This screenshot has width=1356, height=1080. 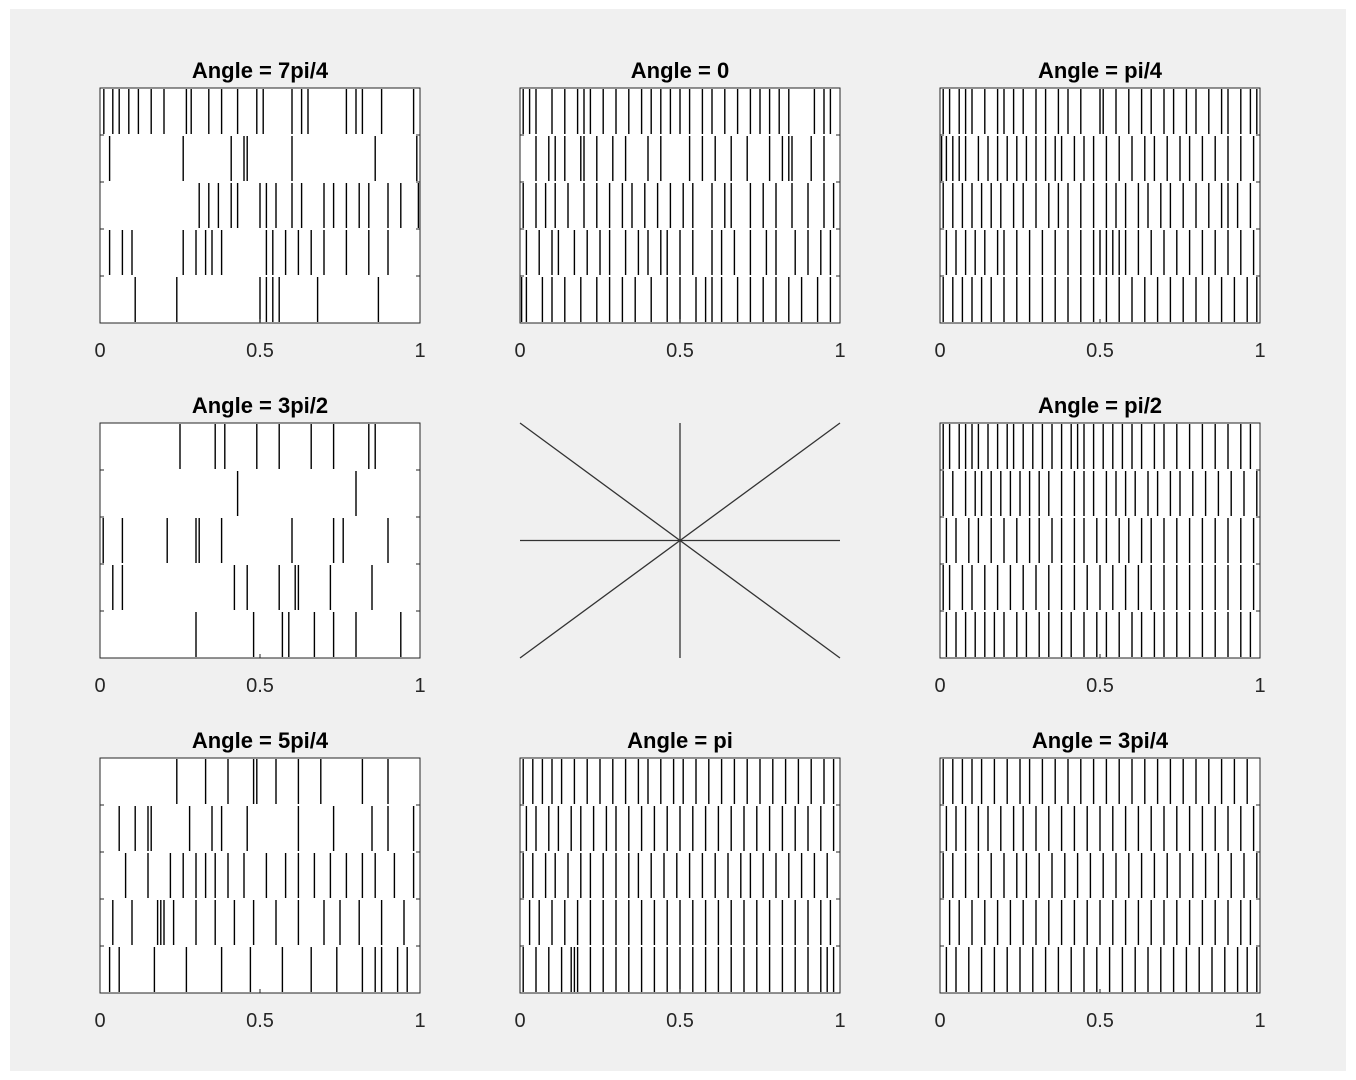 I want to click on subplot-1: 0 0.5 1 Angle = 7pi/4, so click(x=259, y=210).